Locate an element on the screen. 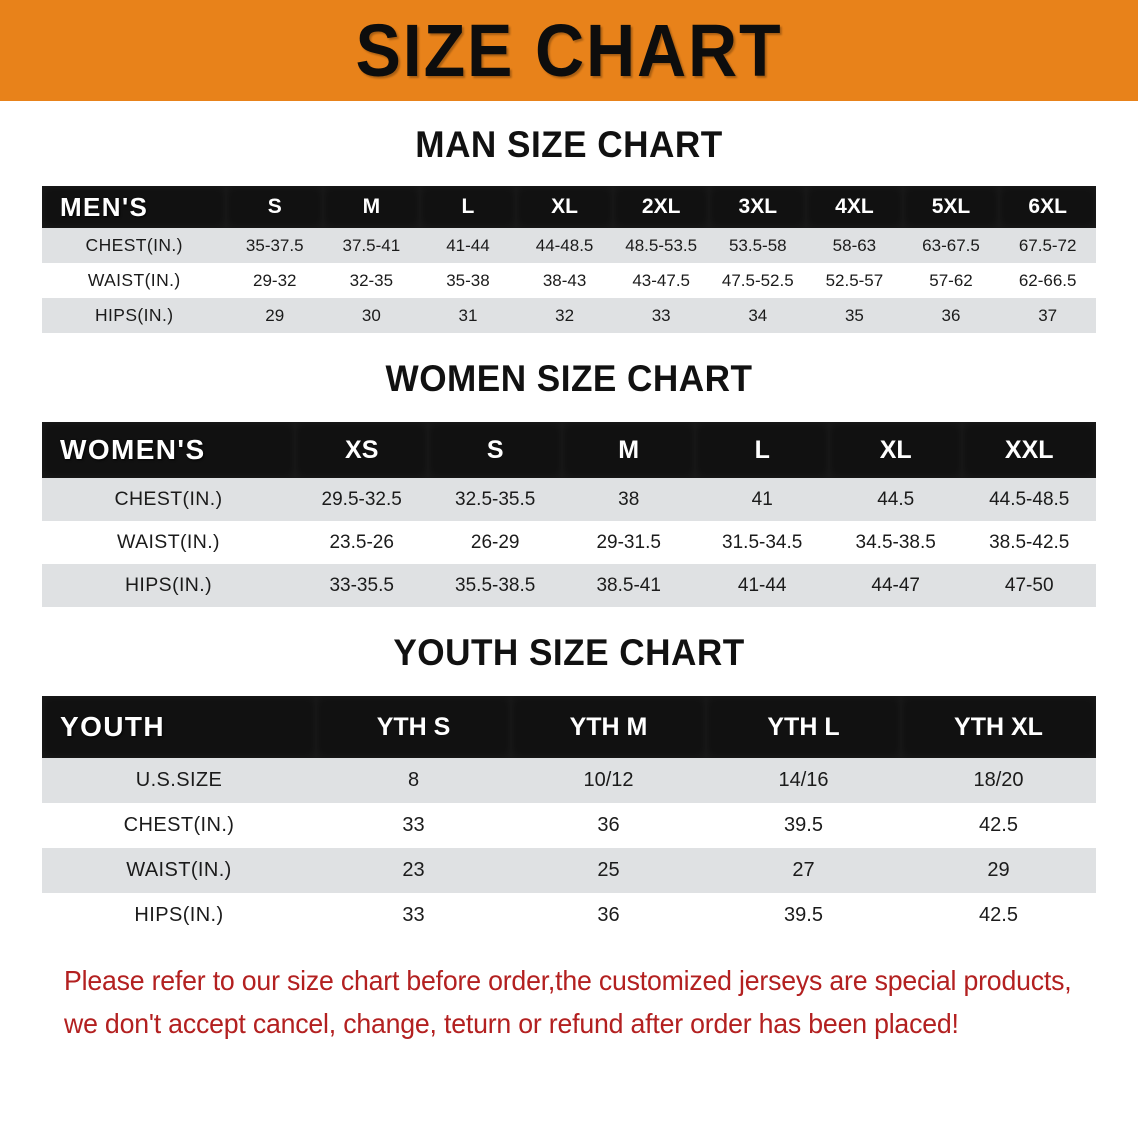 This screenshot has width=1138, height=1132. cell-man-0-5: 53.5-58 is located at coordinates (758, 245).